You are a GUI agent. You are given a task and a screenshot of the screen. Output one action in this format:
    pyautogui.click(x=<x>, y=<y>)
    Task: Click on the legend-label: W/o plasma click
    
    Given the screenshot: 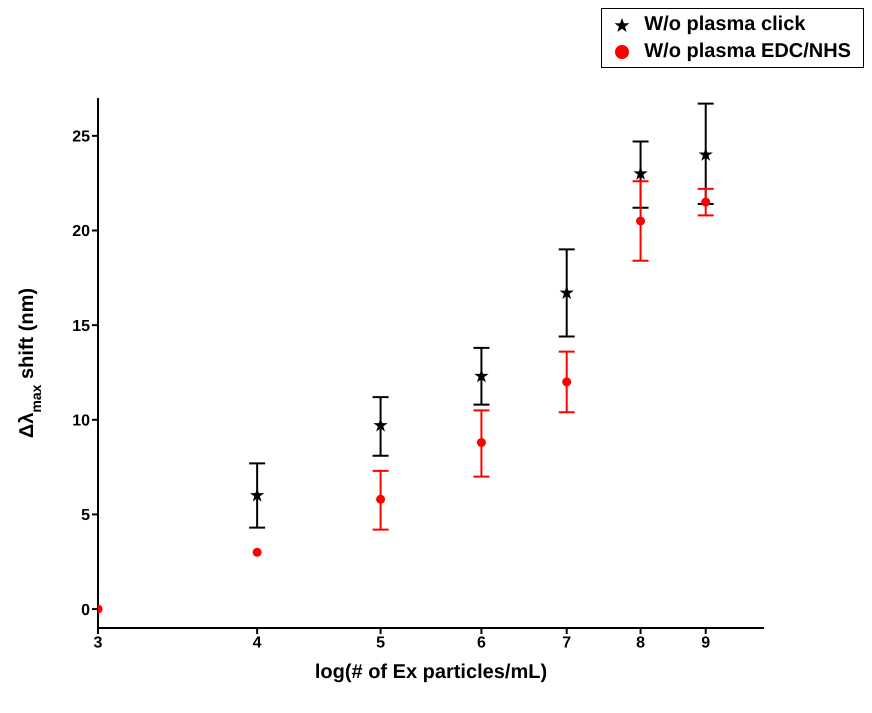 What is the action you would take?
    pyautogui.click(x=725, y=24)
    